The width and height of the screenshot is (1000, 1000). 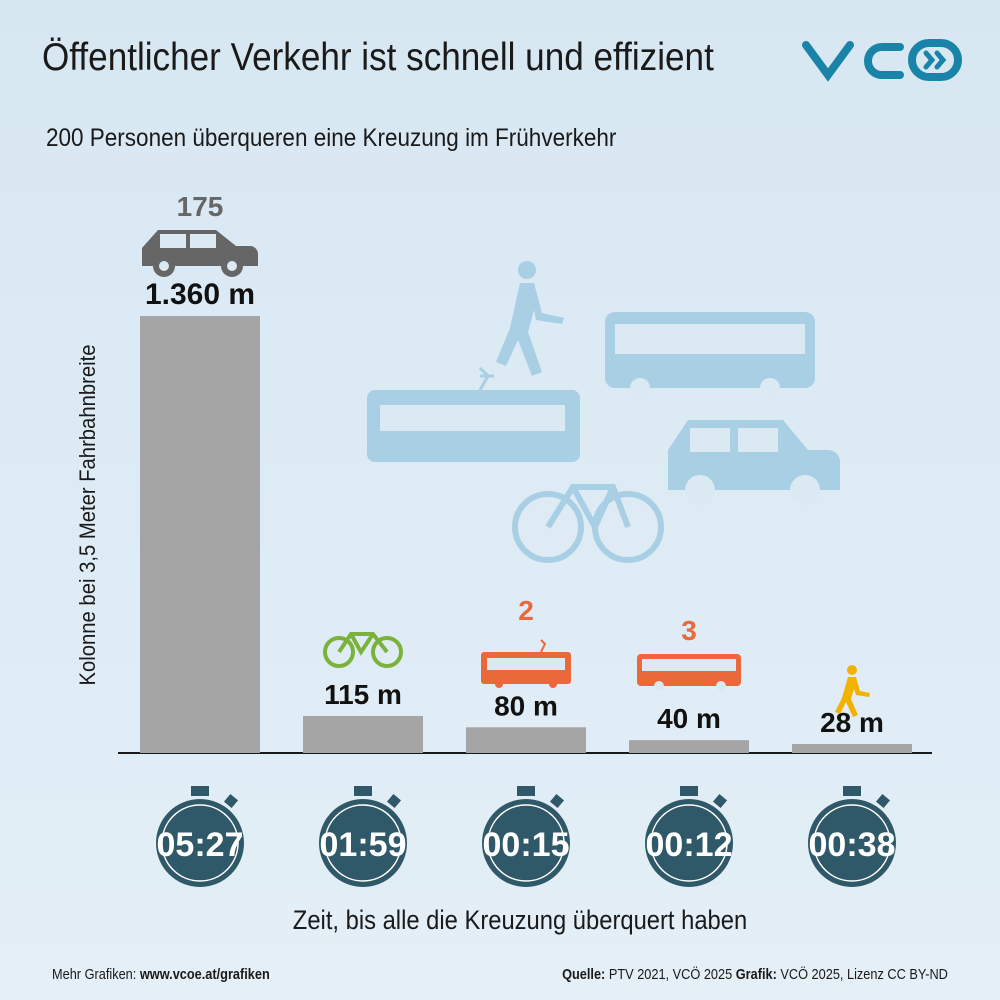 What do you see at coordinates (200, 294) in the screenshot?
I see `value-label: 1.360 m` at bounding box center [200, 294].